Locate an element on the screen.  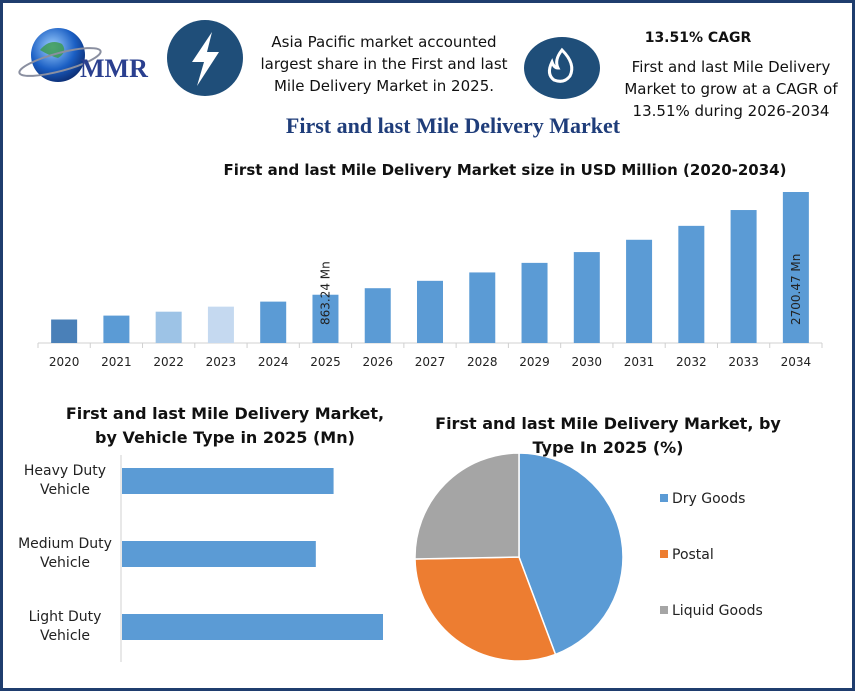
x-tick-label: 2023 is located at coordinates (221, 362).